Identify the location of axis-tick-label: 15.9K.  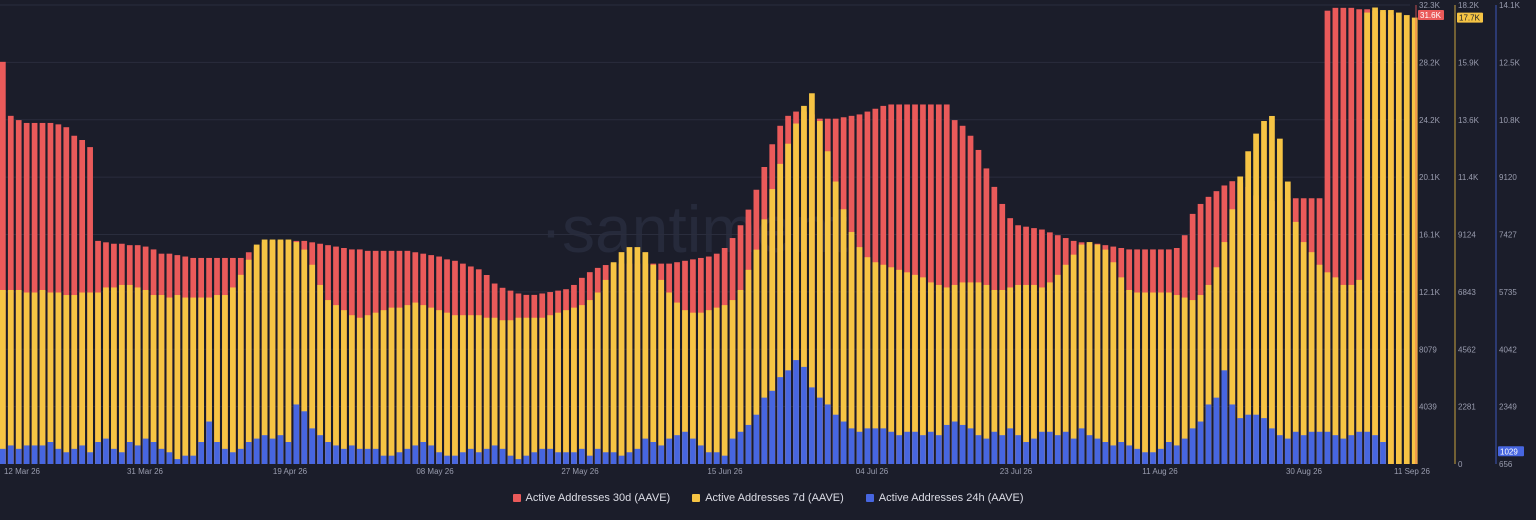
(1469, 62).